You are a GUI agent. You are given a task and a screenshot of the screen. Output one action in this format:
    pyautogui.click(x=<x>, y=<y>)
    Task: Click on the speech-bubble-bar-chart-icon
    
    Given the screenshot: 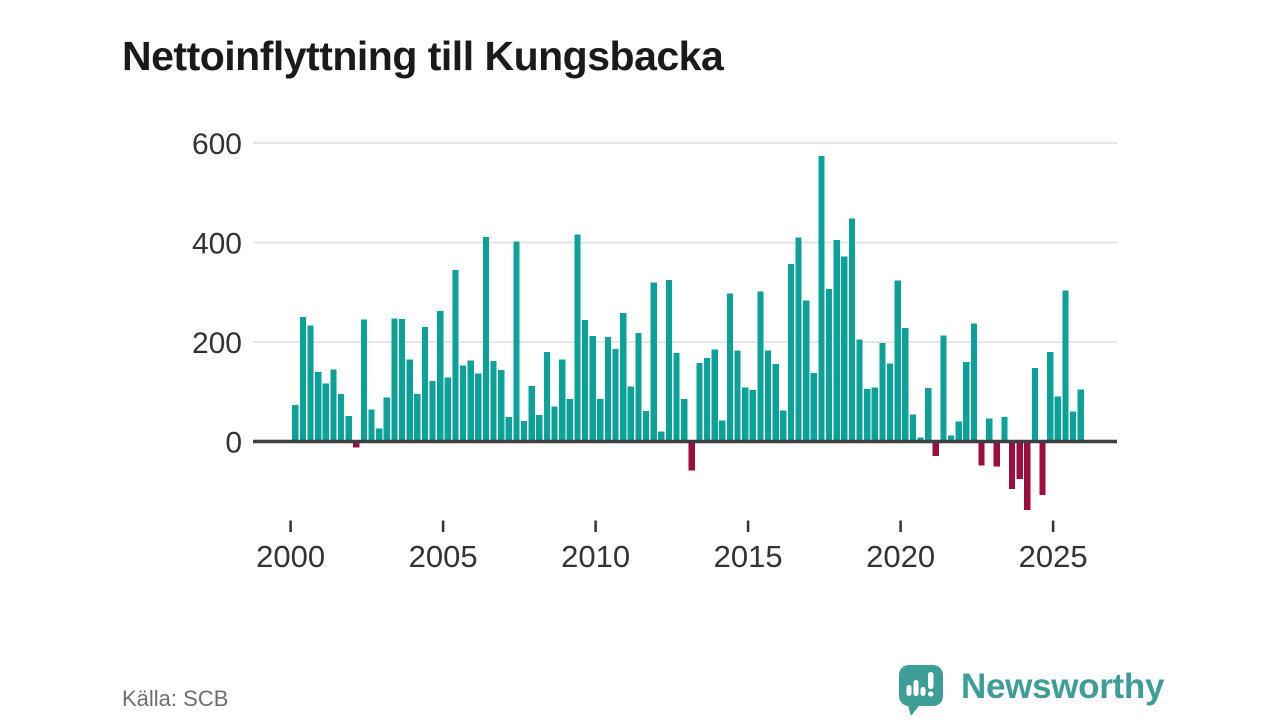 What is the action you would take?
    pyautogui.click(x=921, y=690)
    